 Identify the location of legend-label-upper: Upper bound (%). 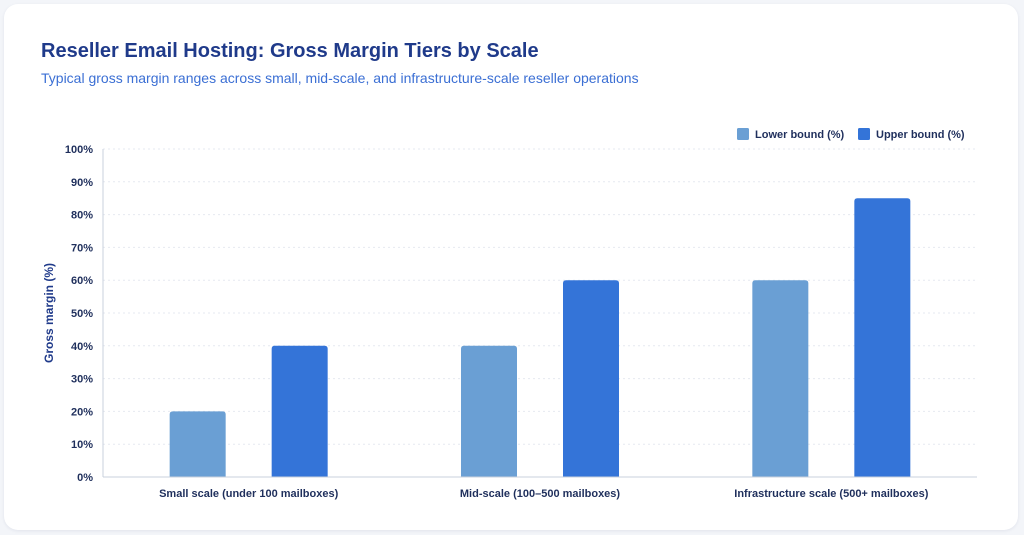
(920, 135).